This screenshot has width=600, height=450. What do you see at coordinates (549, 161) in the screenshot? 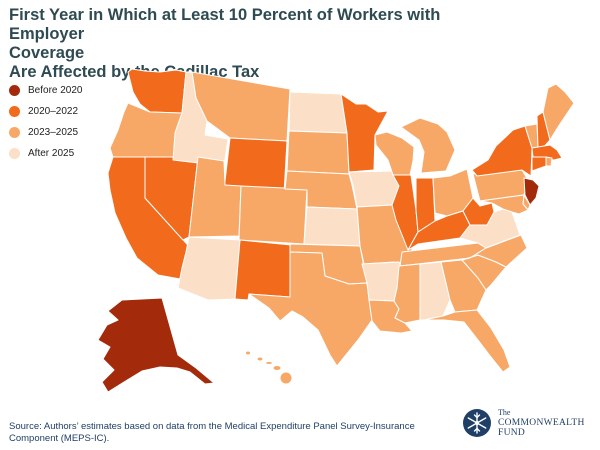
I see `state-rhode-island` at bounding box center [549, 161].